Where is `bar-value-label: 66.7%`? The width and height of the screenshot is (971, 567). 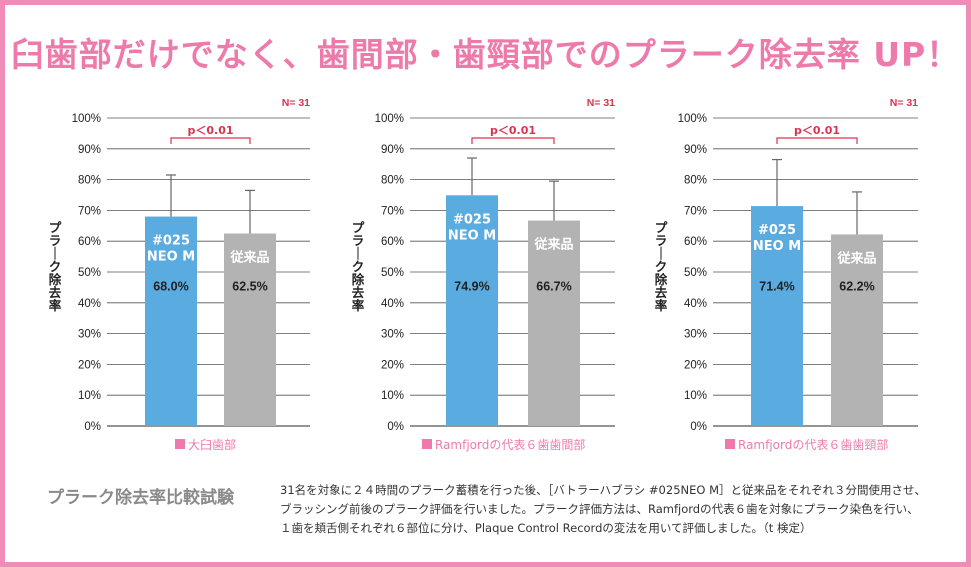
bar-value-label: 66.7% is located at coordinates (553, 286).